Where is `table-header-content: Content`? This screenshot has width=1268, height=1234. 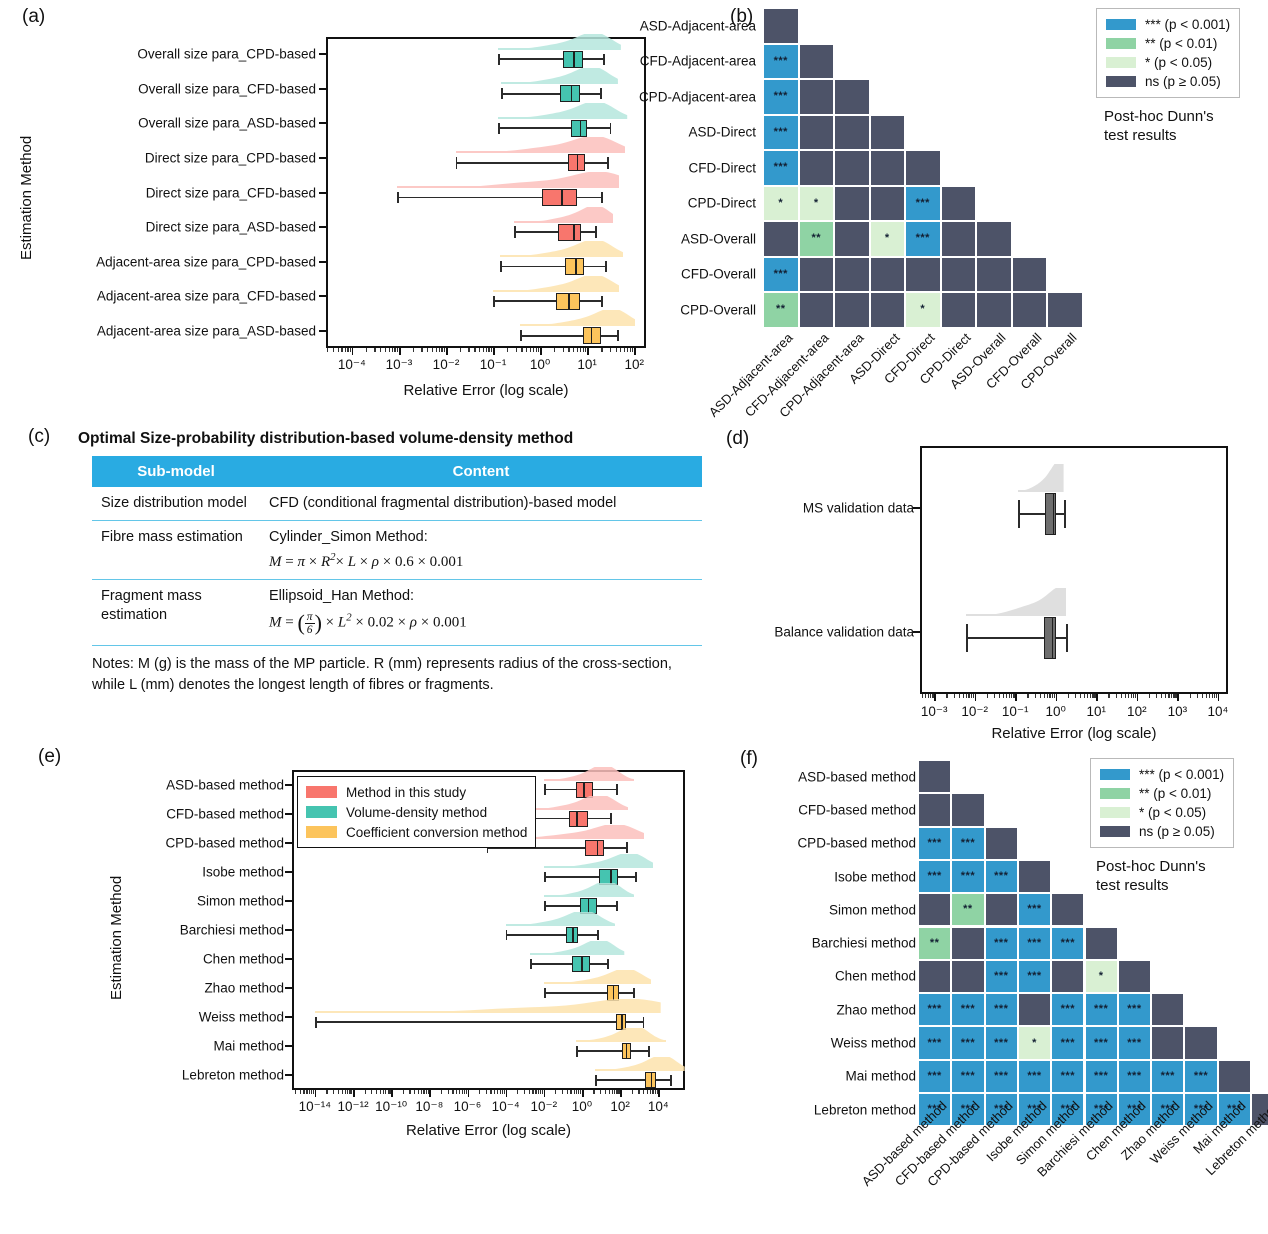
table-header-content: Content is located at coordinates (481, 471).